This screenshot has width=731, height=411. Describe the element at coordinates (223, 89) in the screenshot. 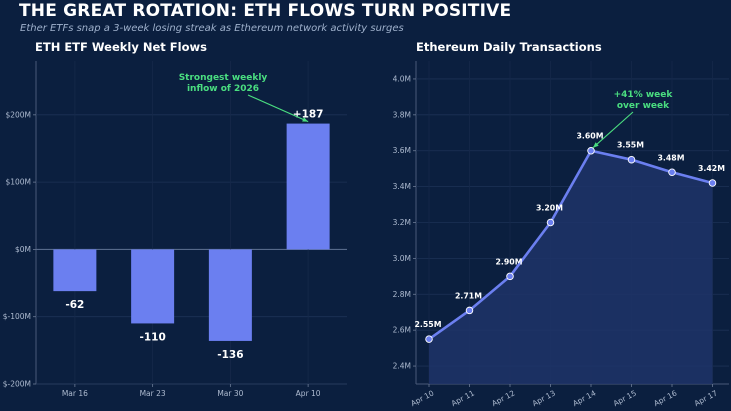

I see `annotation-text-line-2: inflow of 2026` at that location.